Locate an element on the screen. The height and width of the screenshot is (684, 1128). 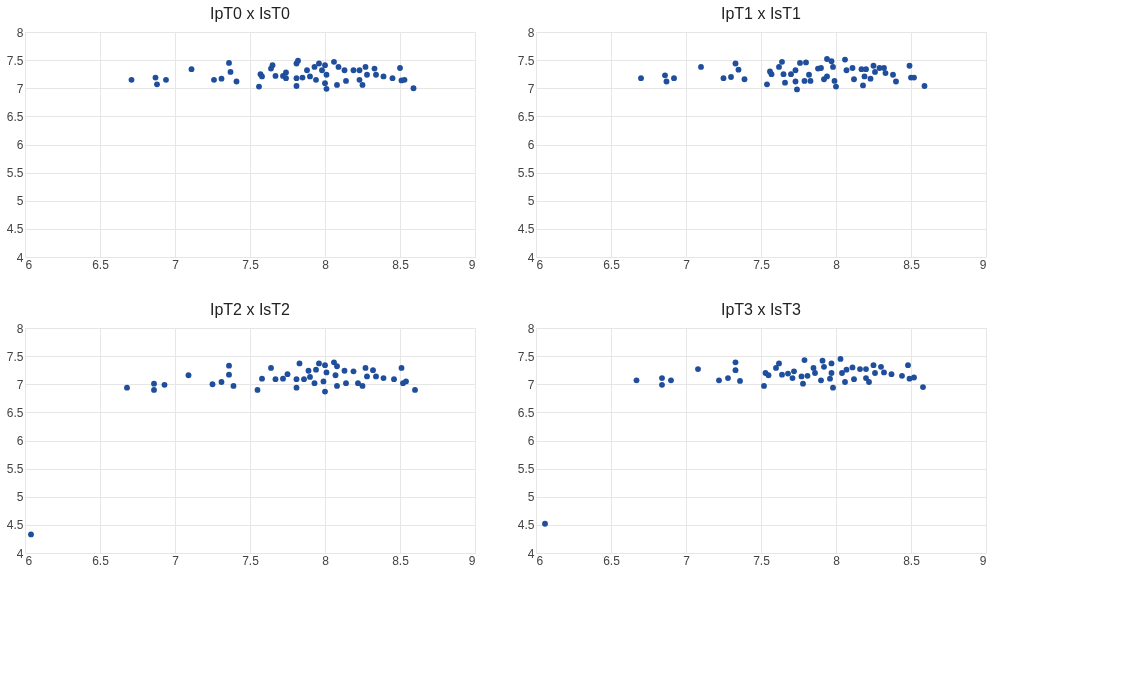
x-tick-label: 7 is located at coordinates (687, 560).